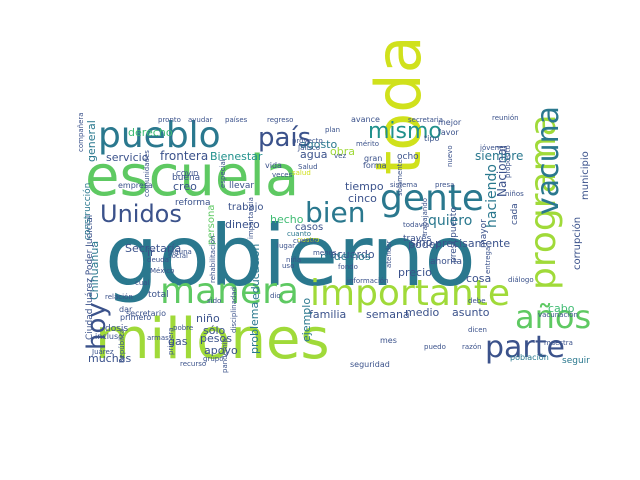 Image resolution: width=640 pixels, height=480 pixels. I want to click on cloud-word: favor, so click(448, 132).